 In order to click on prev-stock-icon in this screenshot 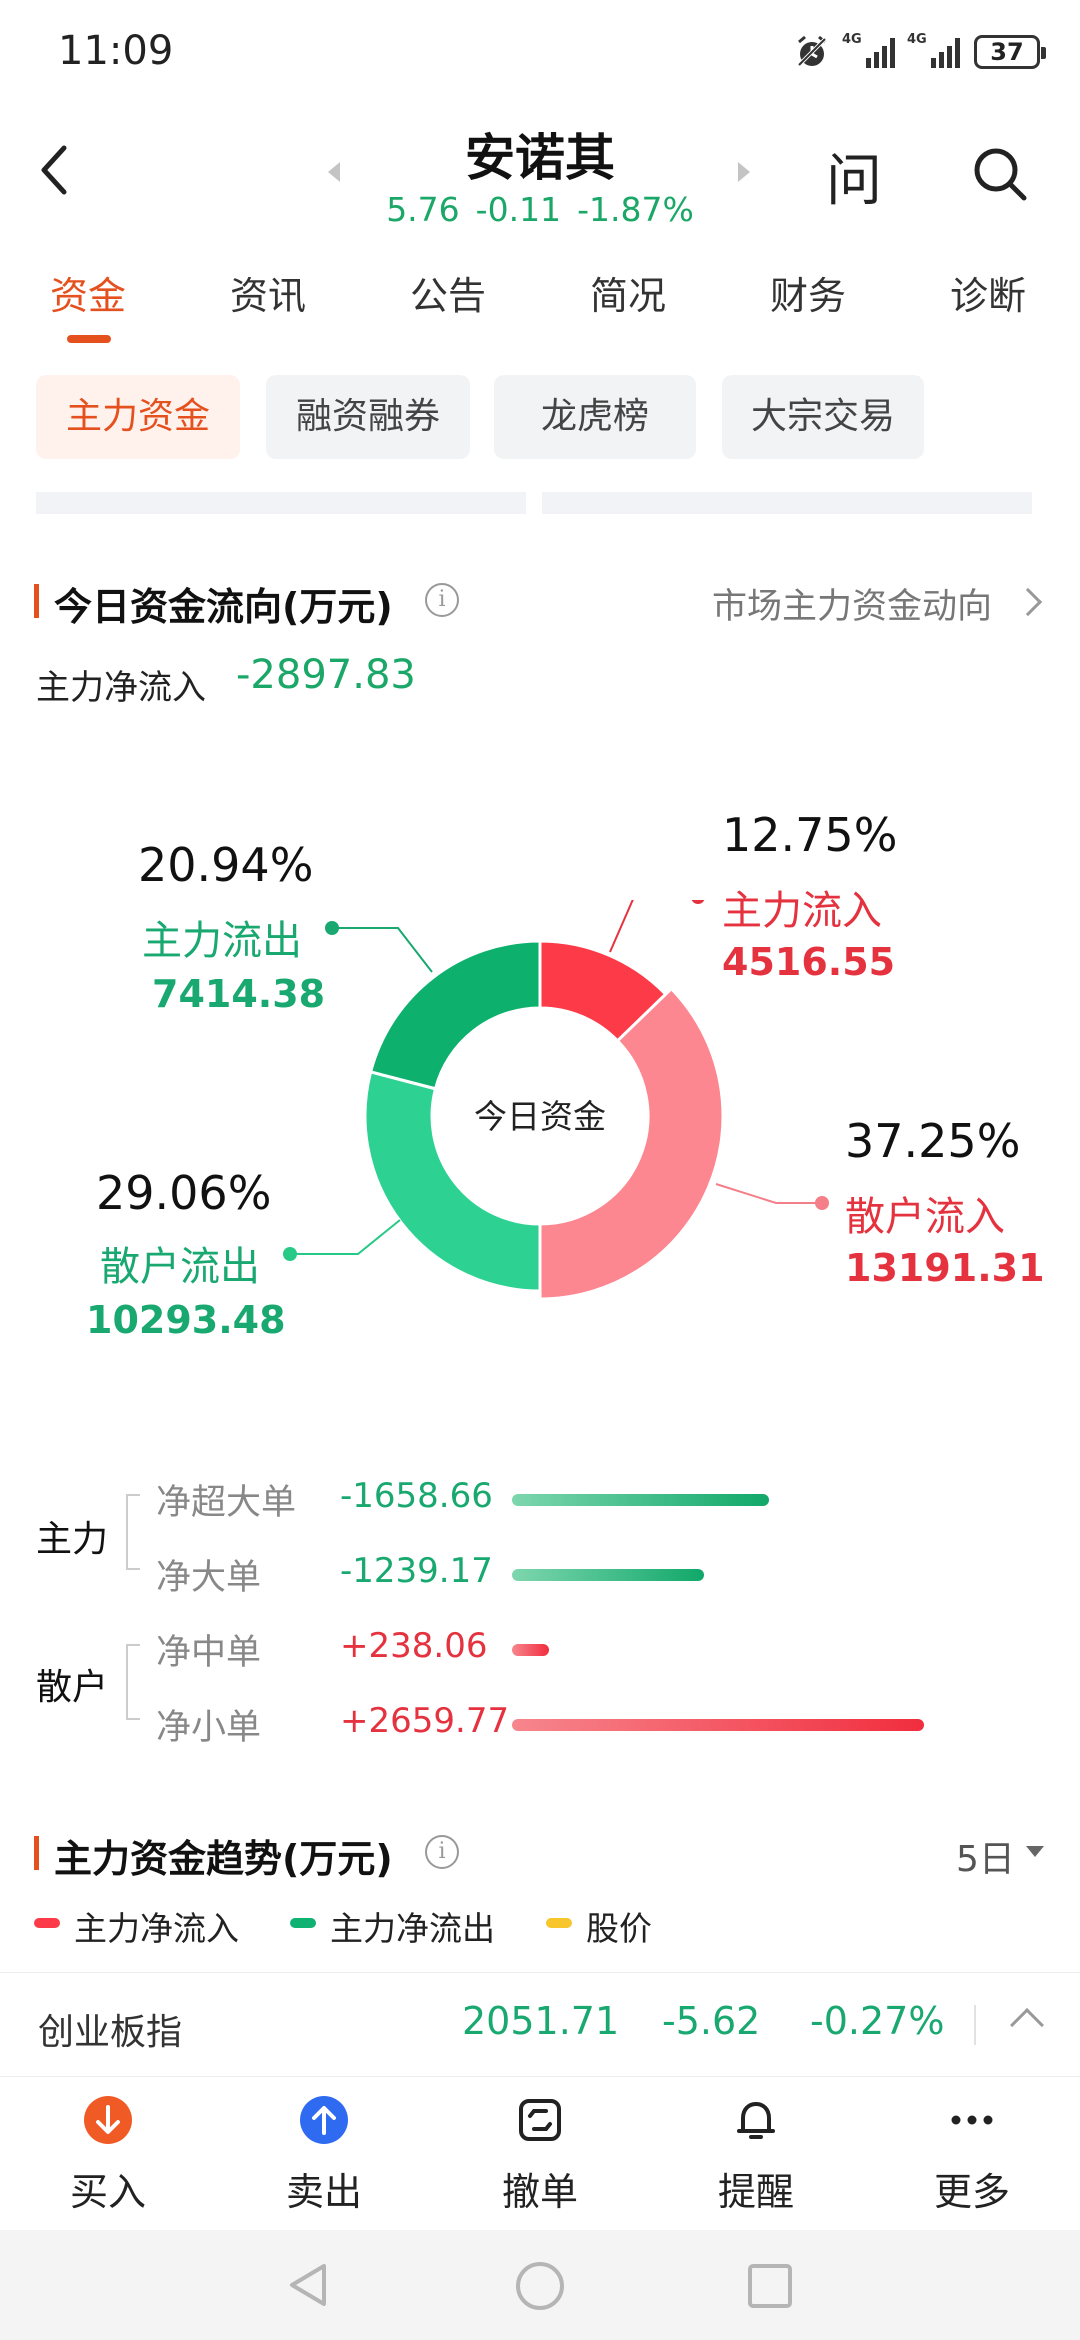, I will do `click(334, 172)`.